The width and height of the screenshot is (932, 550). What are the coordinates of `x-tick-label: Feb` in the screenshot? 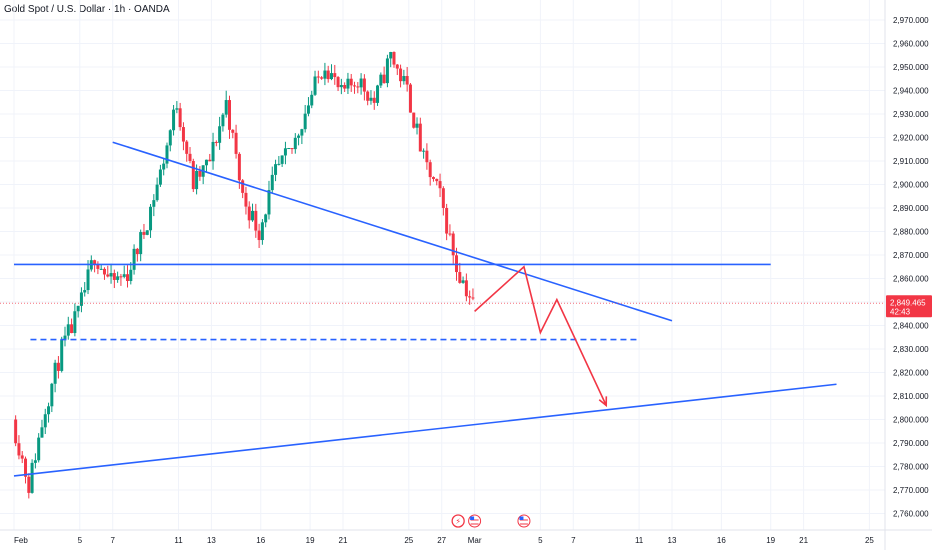 It's located at (21, 540).